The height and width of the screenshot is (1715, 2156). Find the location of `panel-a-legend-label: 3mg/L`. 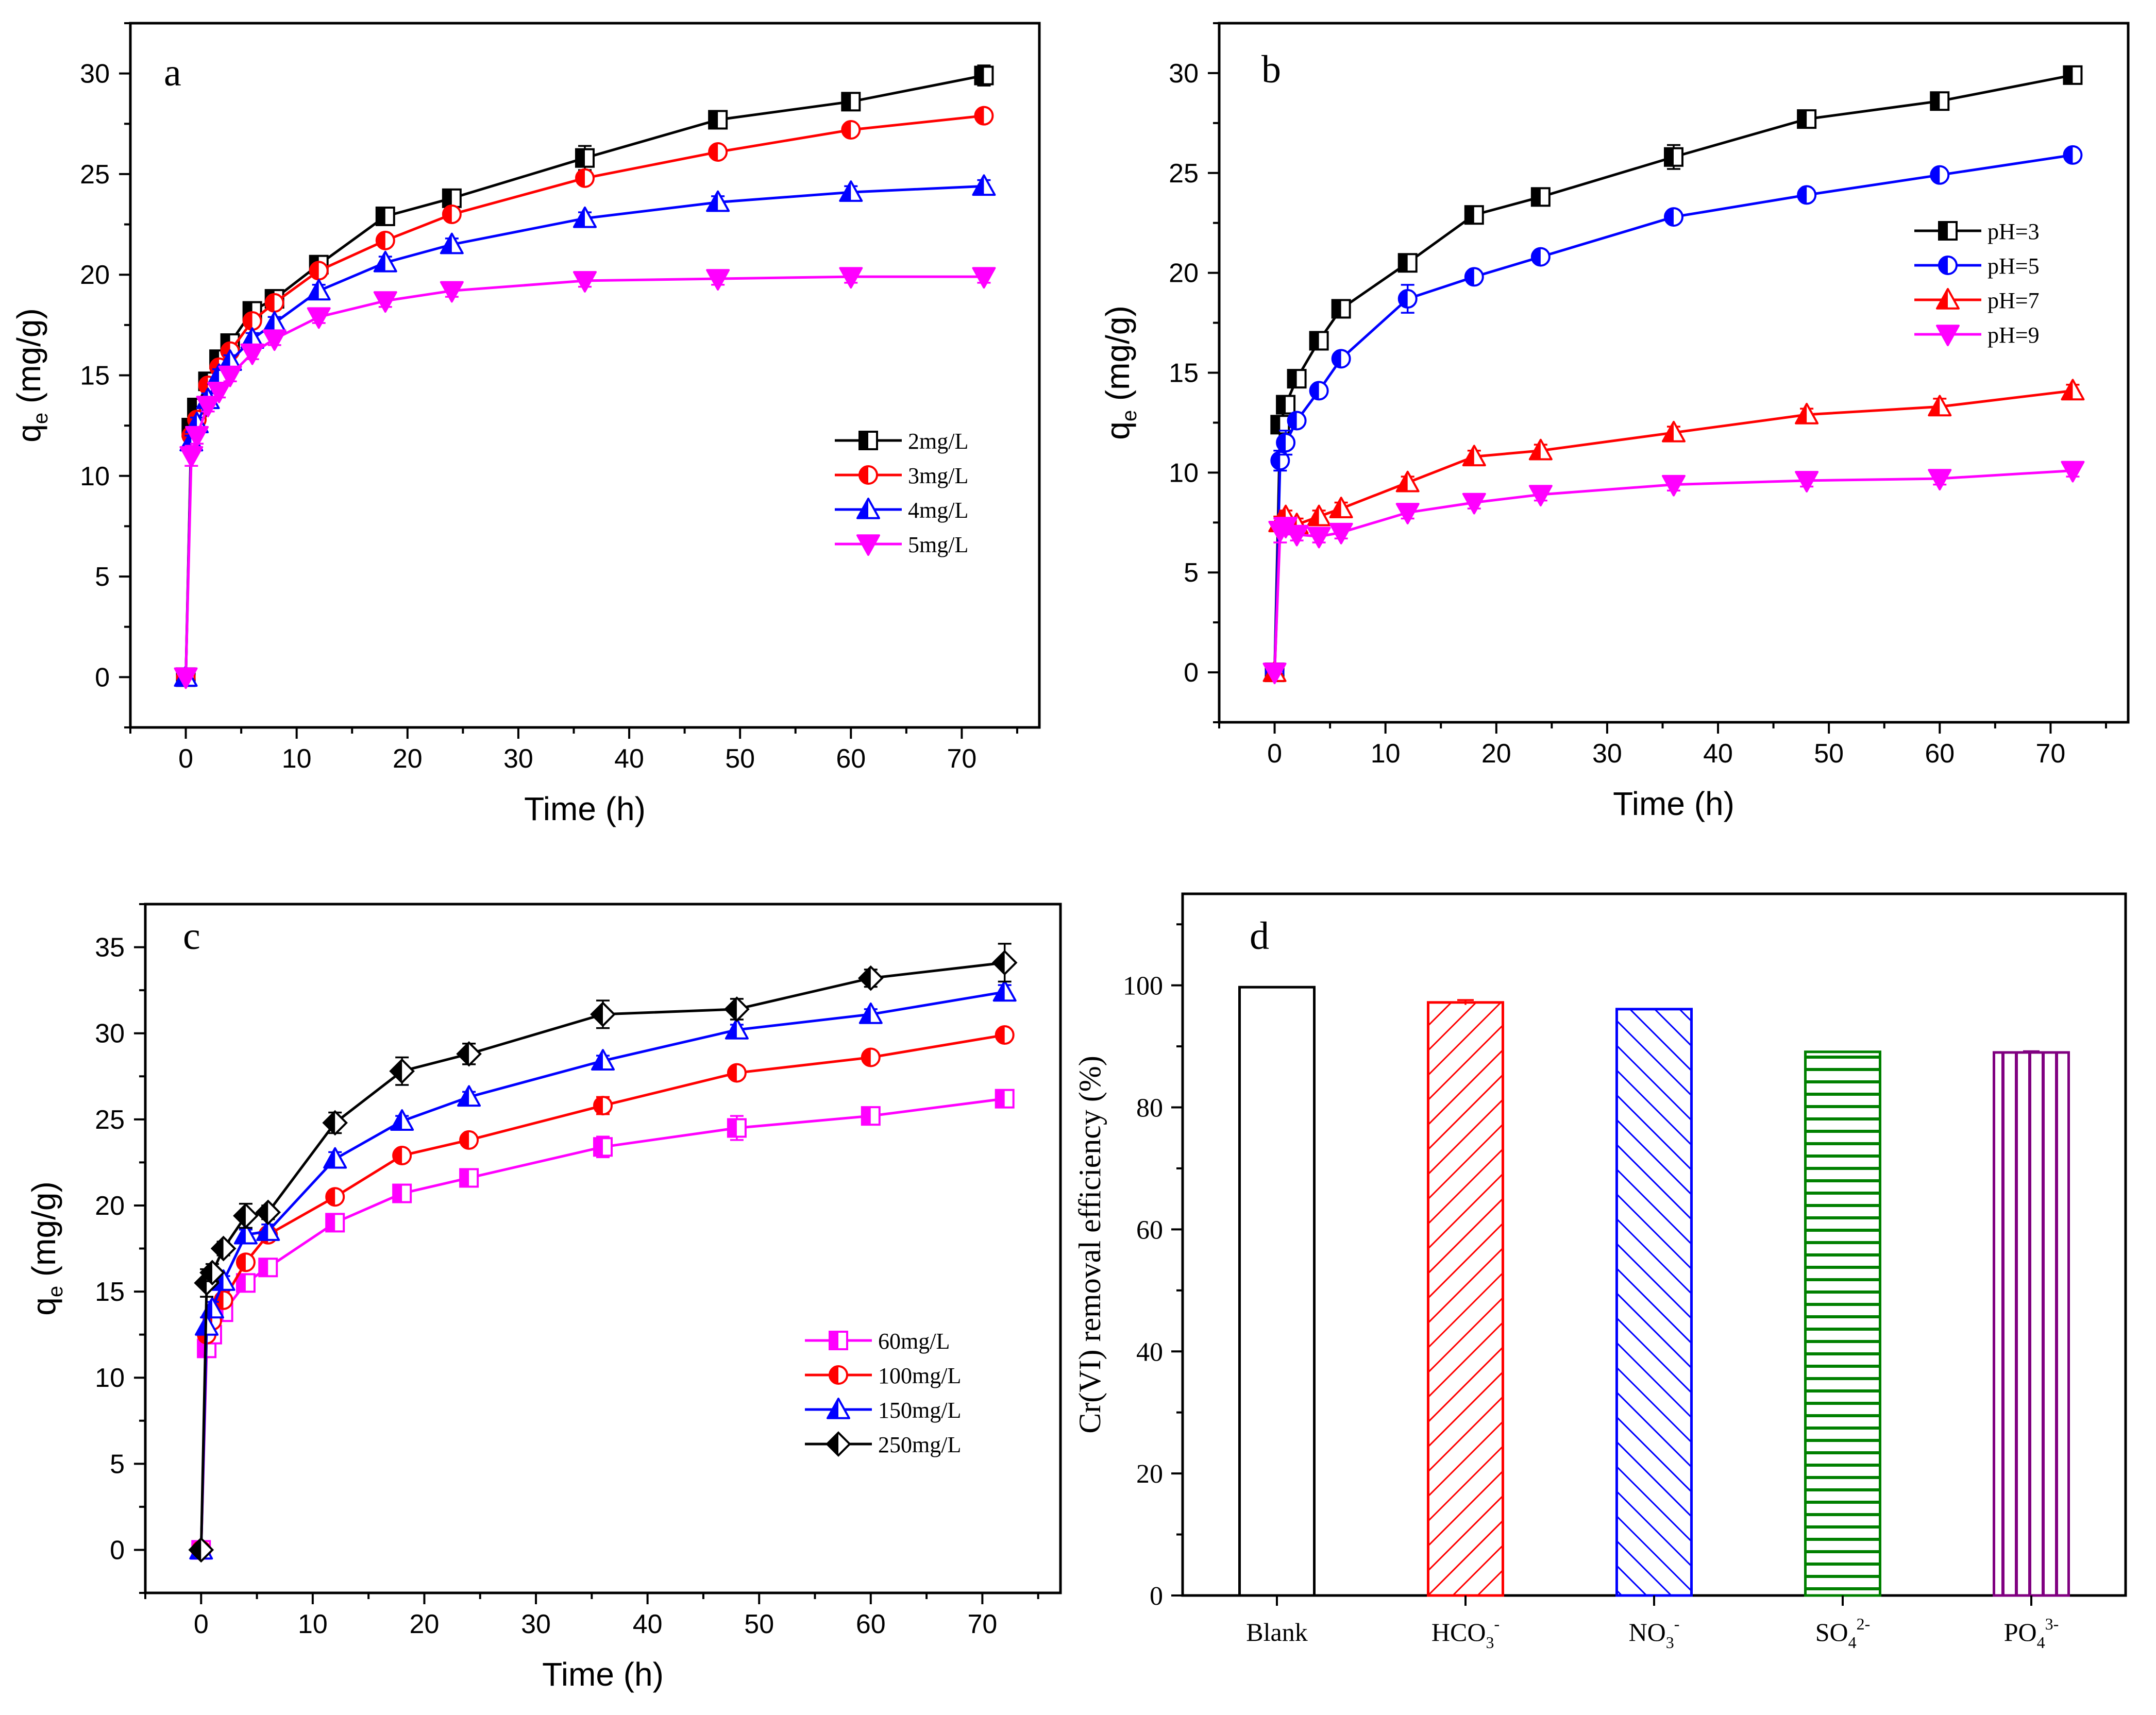

panel-a-legend-label: 3mg/L is located at coordinates (938, 475).